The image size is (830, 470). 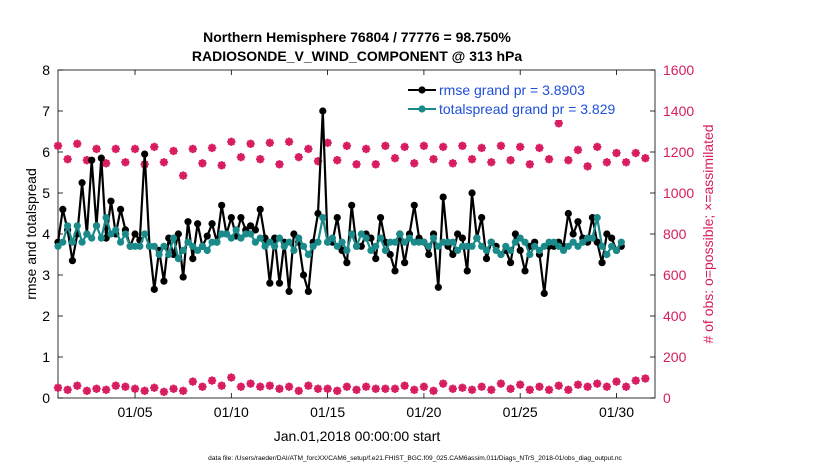 What do you see at coordinates (46, 316) in the screenshot?
I see `y-left-tick-label: 2` at bounding box center [46, 316].